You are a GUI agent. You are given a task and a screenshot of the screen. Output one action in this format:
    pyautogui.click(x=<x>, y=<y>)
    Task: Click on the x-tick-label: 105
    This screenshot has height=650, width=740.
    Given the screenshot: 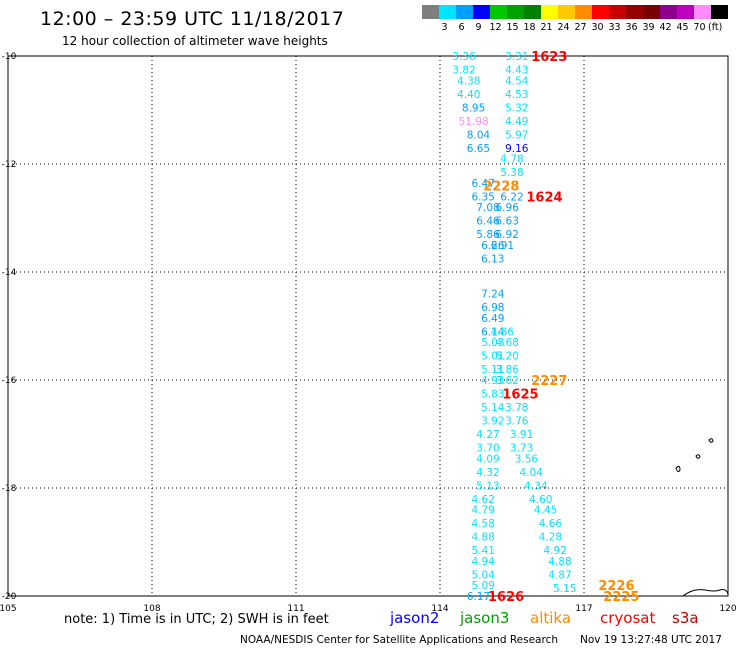 What is the action you would take?
    pyautogui.click(x=8, y=609)
    